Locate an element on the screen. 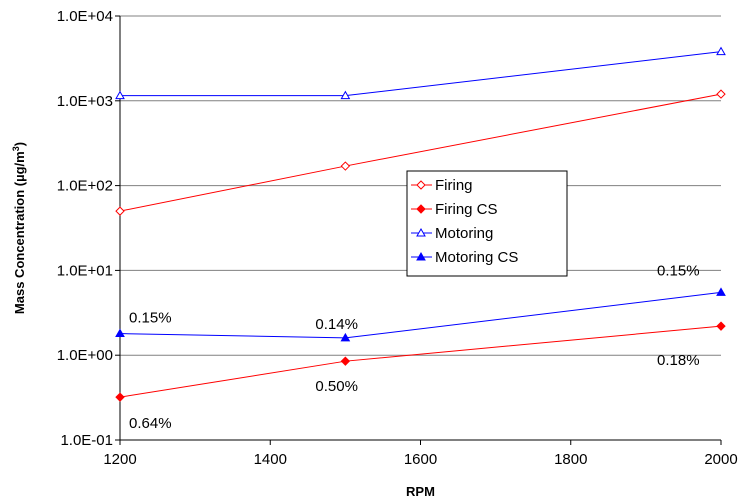 The height and width of the screenshot is (503, 748). legend-marker-firing is located at coordinates (421, 185).